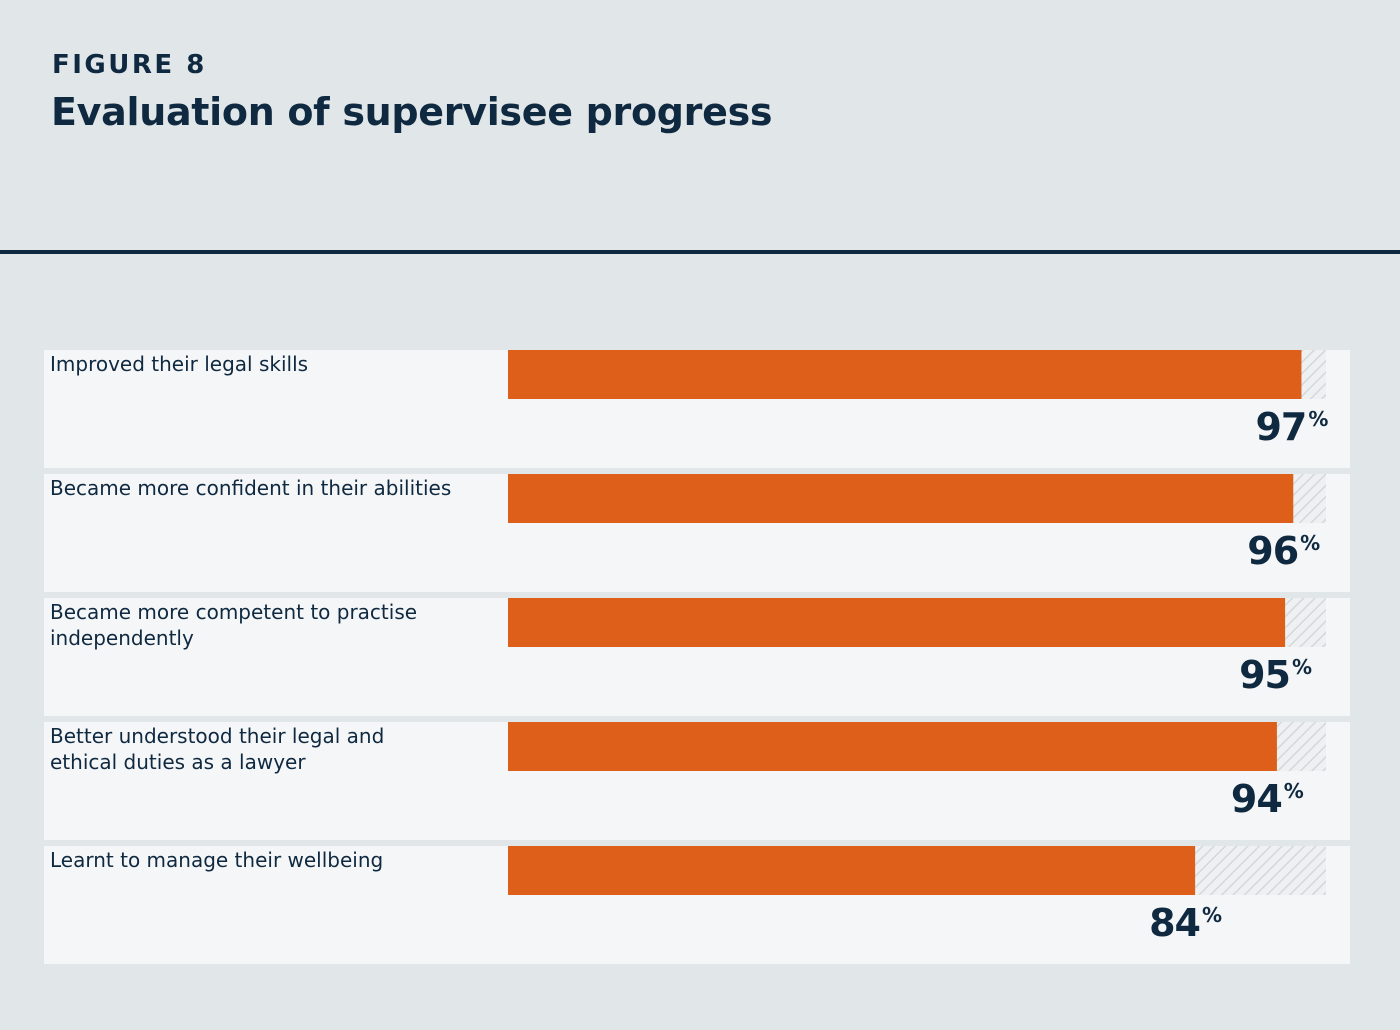  I want to click on data-label: 97%, so click(1291, 427).